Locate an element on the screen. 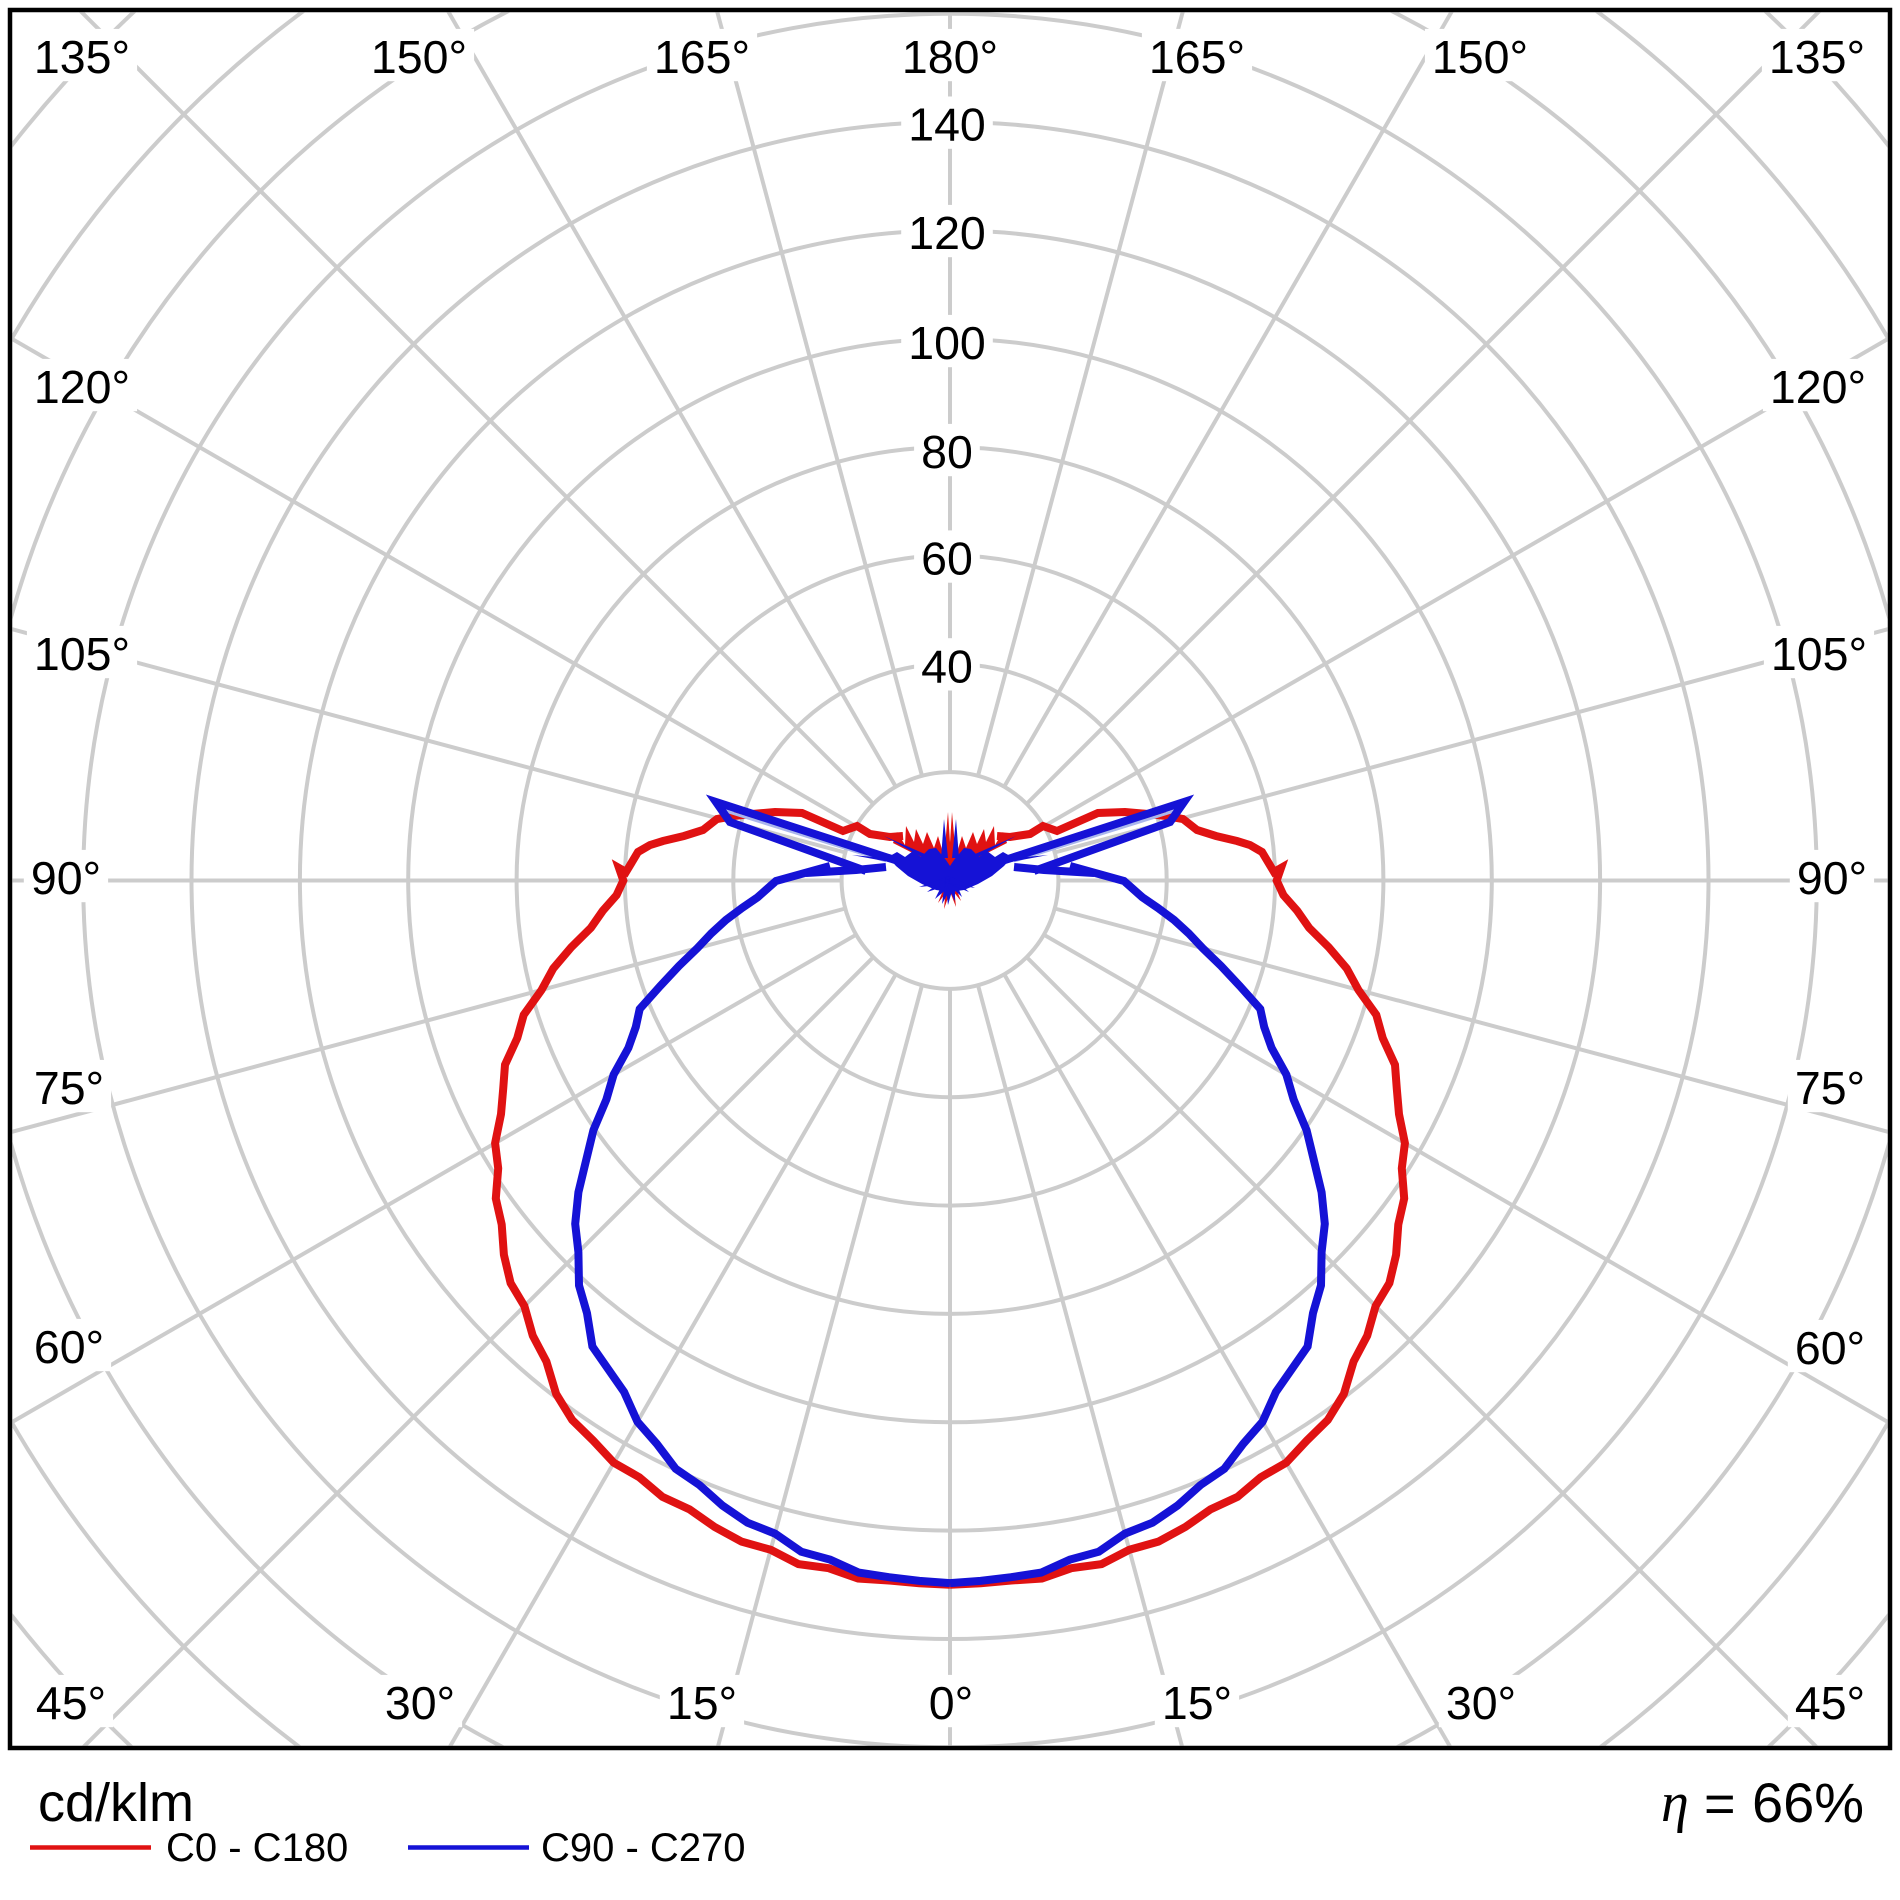 This screenshot has height=1900, width=1900. svg-text: 100 is located at coordinates (947, 343).